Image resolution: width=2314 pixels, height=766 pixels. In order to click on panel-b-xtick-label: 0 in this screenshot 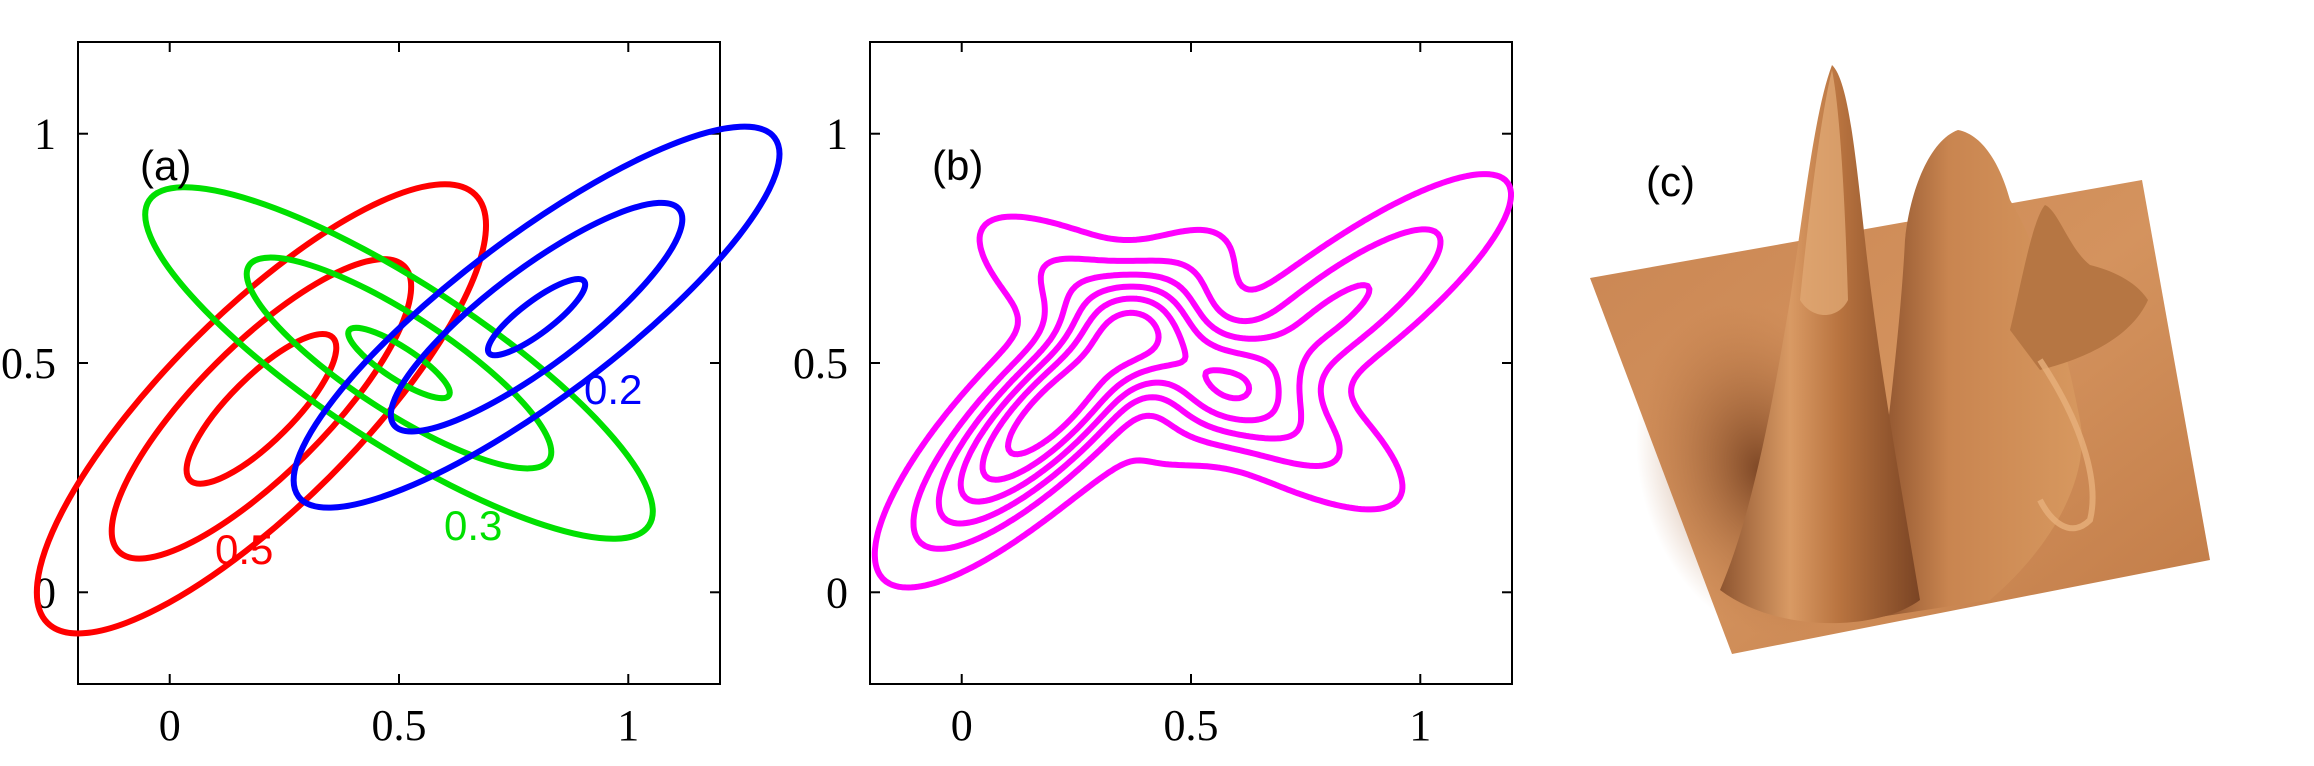, I will do `click(962, 725)`.